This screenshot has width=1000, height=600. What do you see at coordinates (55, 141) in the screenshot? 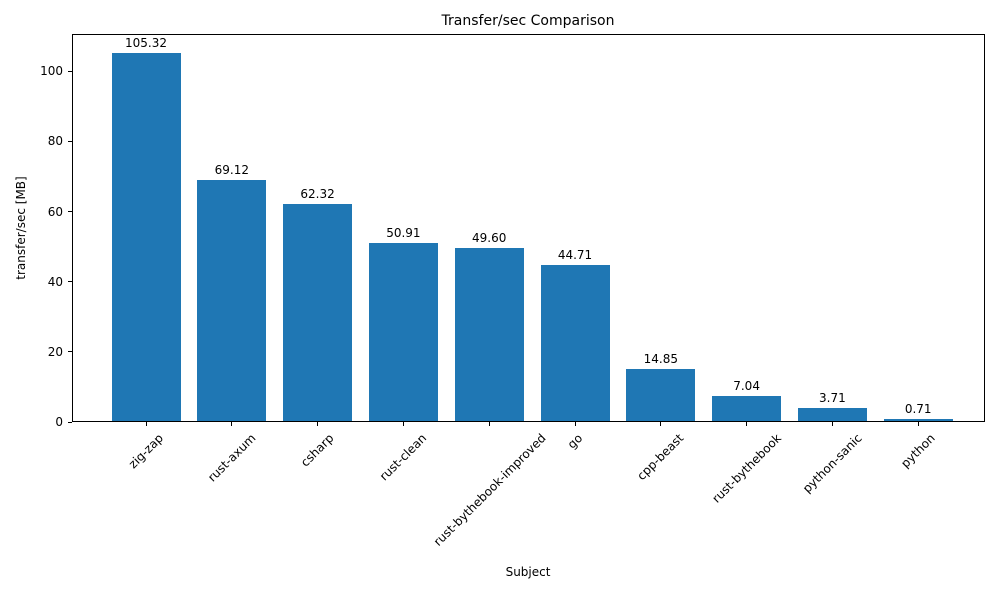
I see `y-tick-label: 80` at bounding box center [55, 141].